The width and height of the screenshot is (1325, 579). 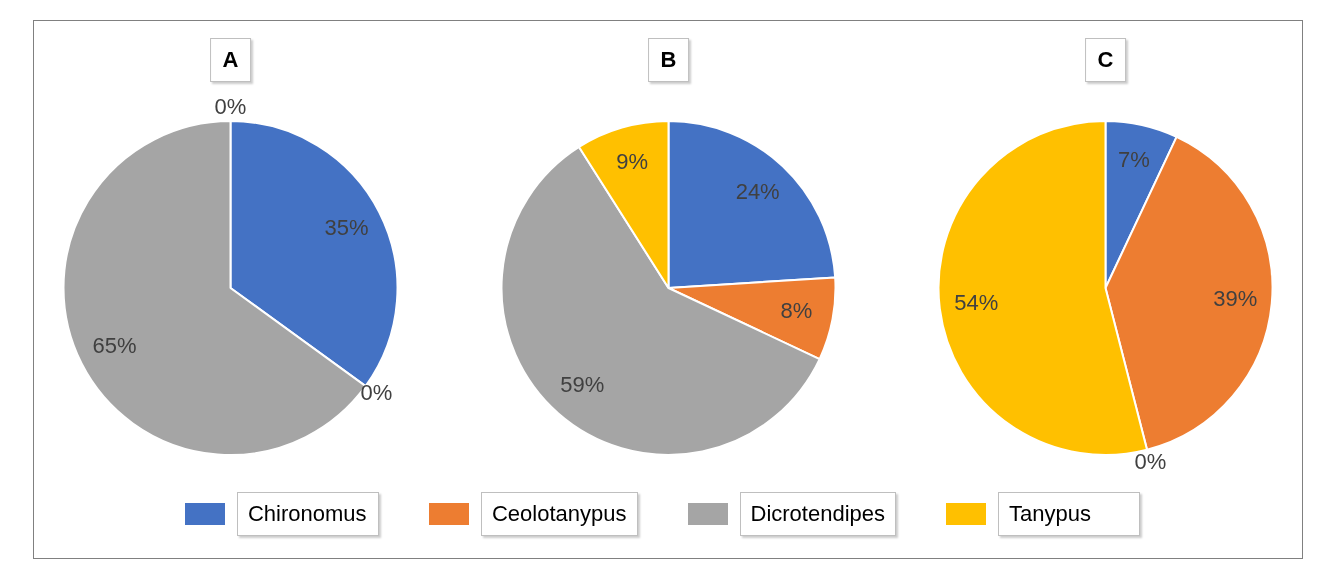 What do you see at coordinates (582, 384) in the screenshot?
I see `data-label: 59%` at bounding box center [582, 384].